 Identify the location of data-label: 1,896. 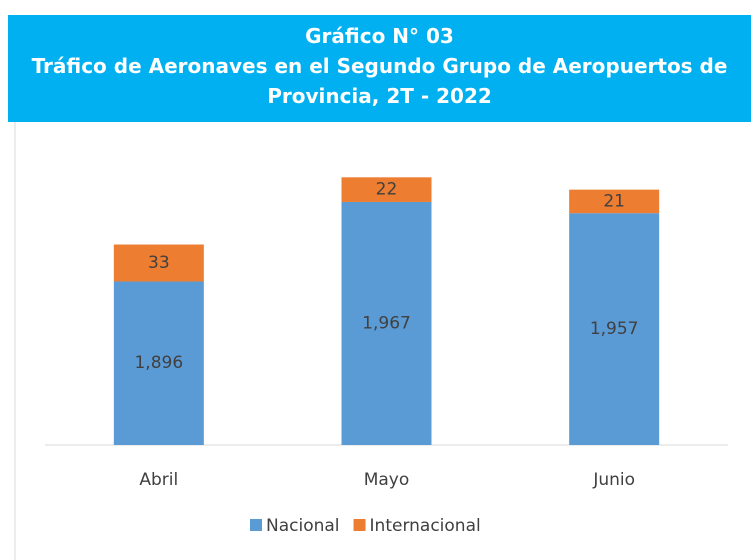
(158, 363).